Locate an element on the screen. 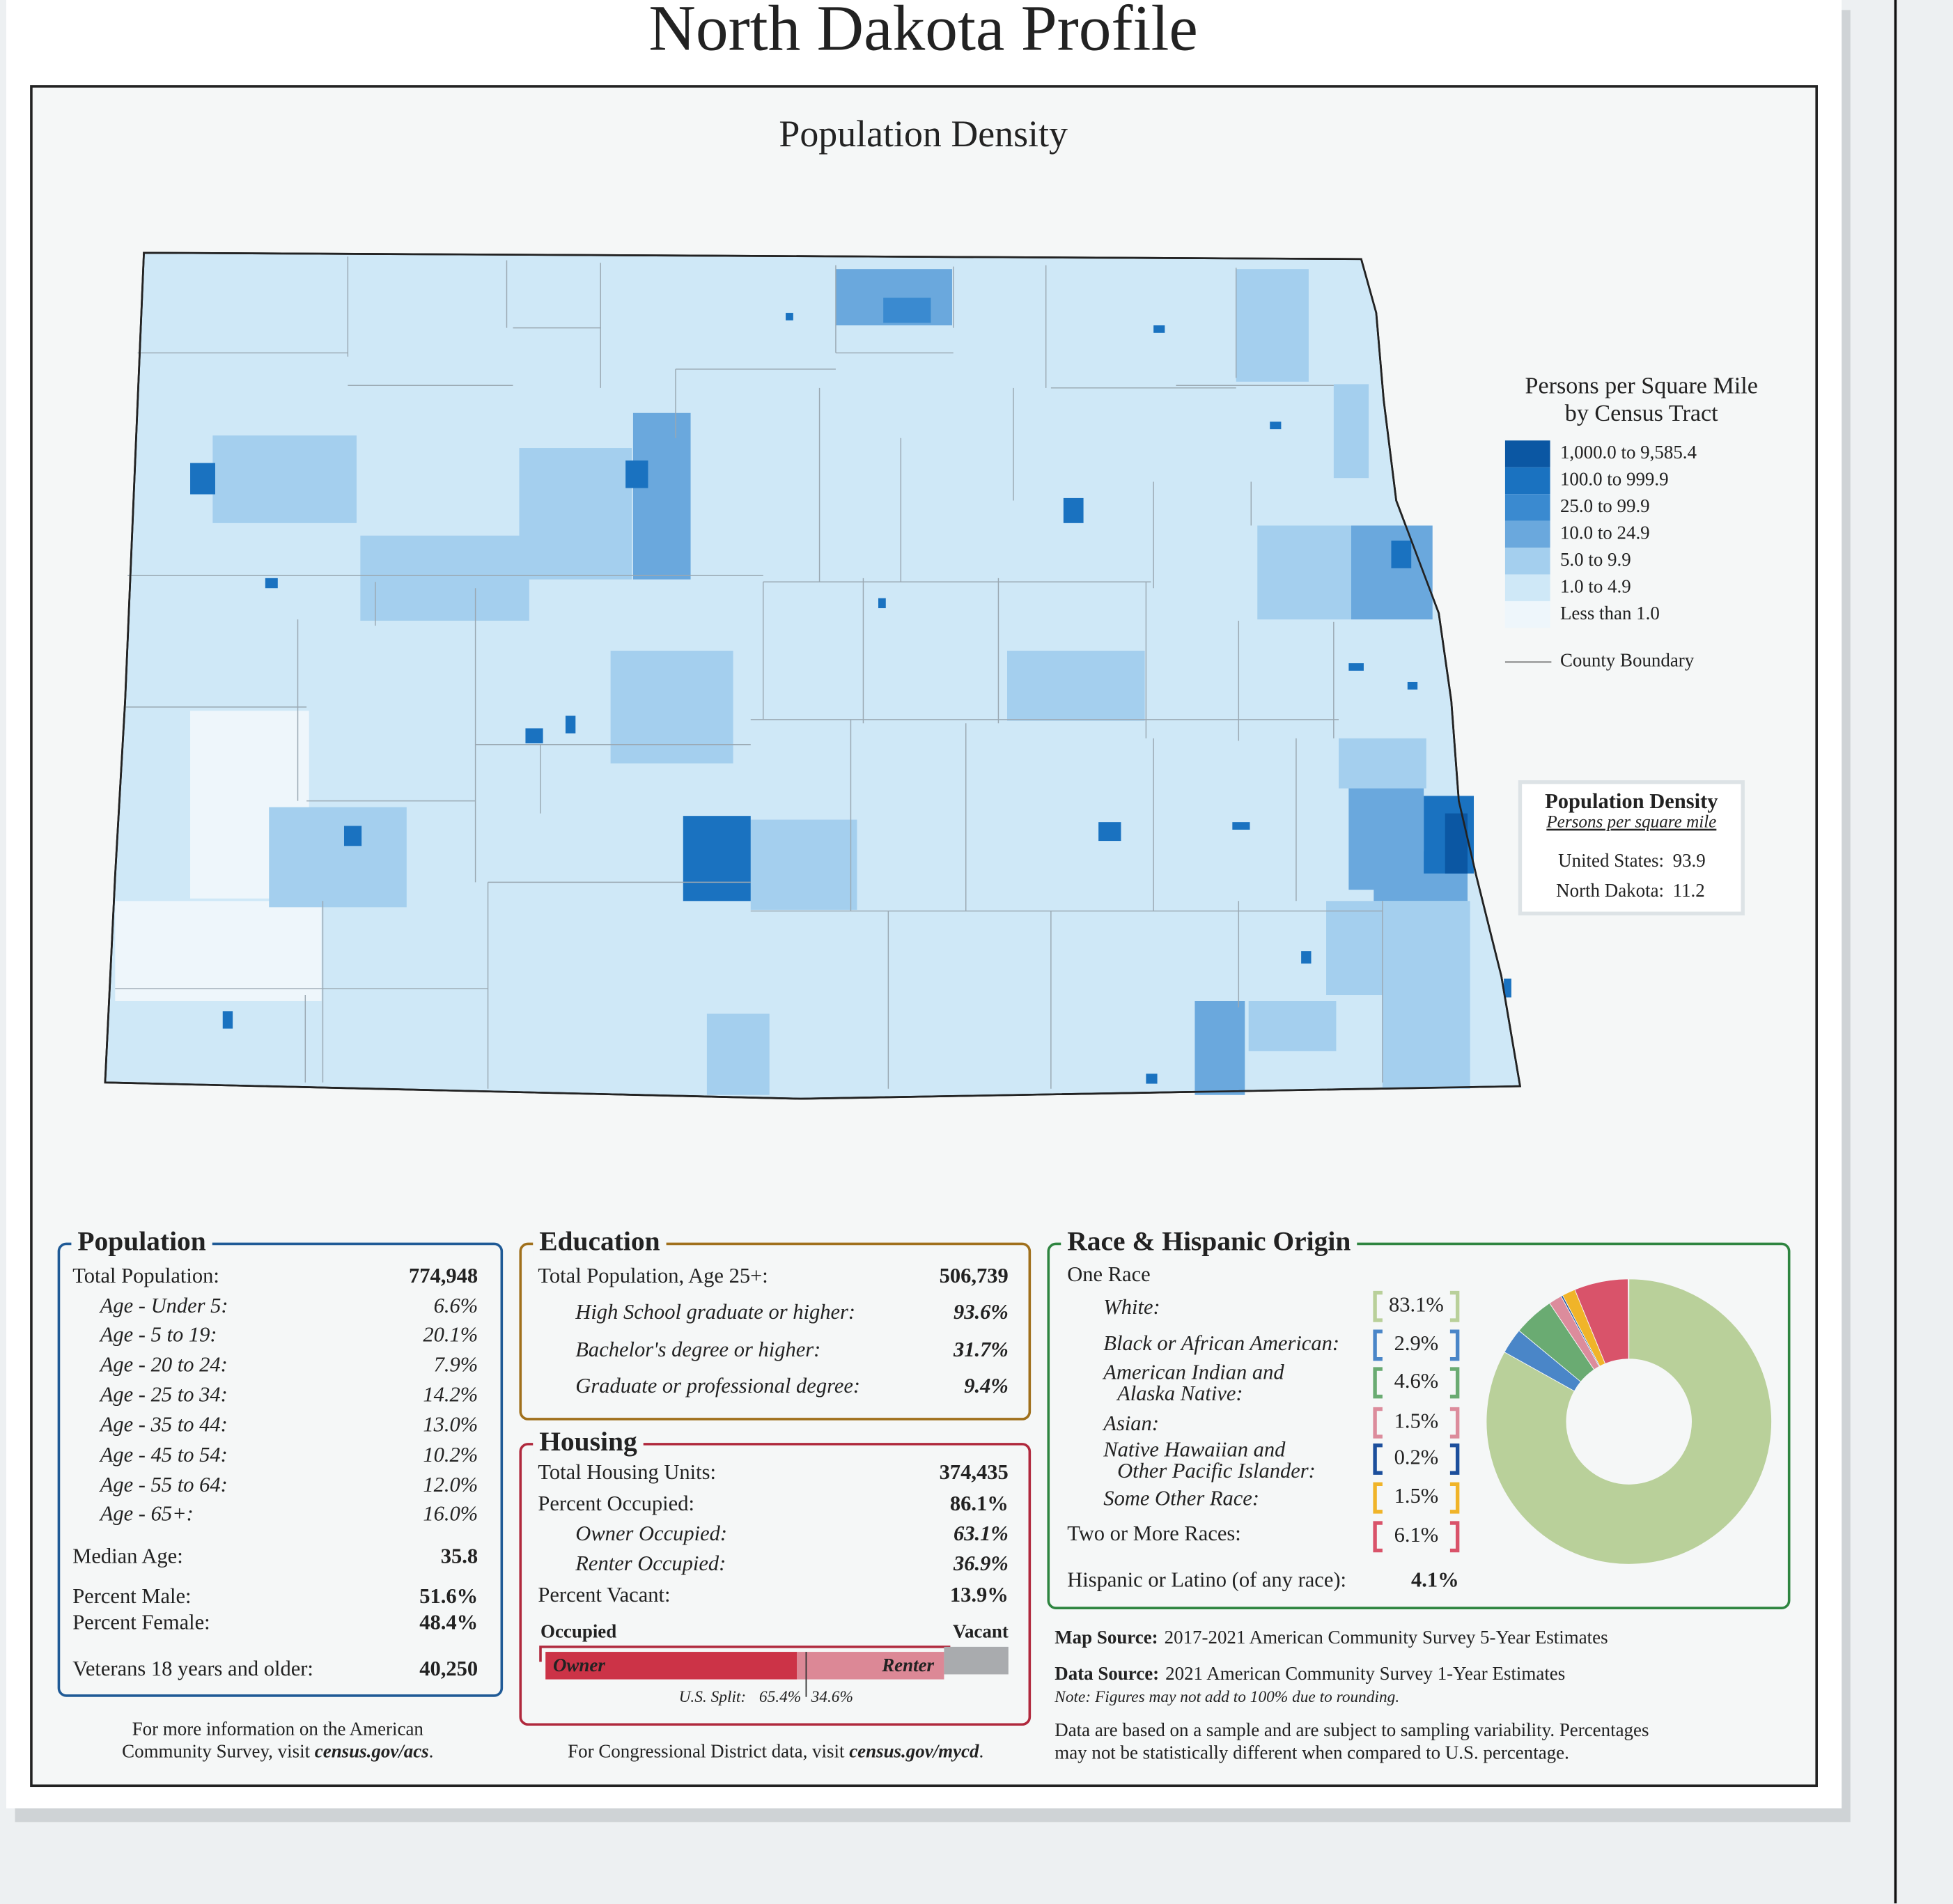  race-value: 6.1% is located at coordinates (1416, 1535).